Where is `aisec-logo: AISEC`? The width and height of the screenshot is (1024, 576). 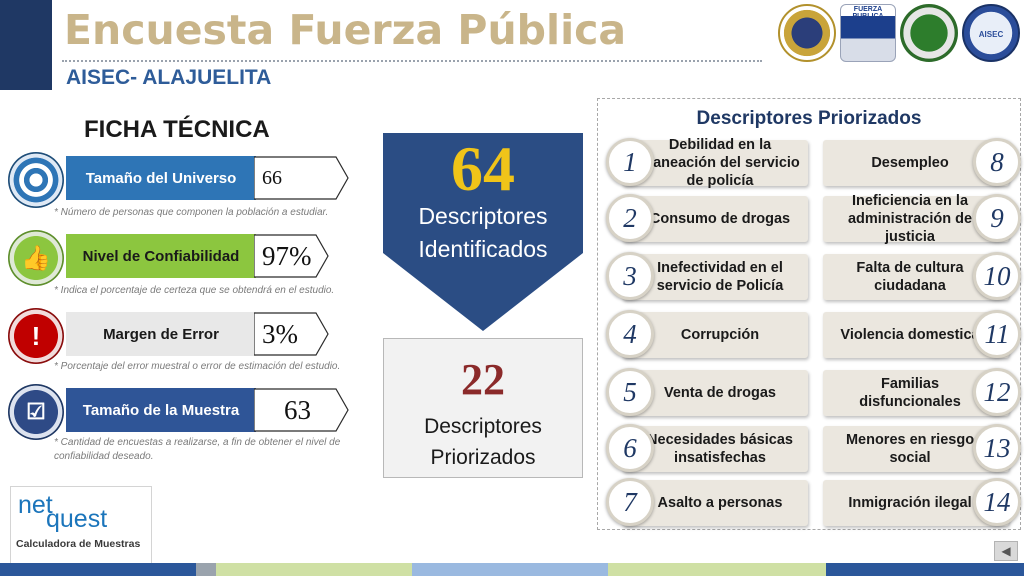
aisec-logo: AISEC is located at coordinates (991, 33).